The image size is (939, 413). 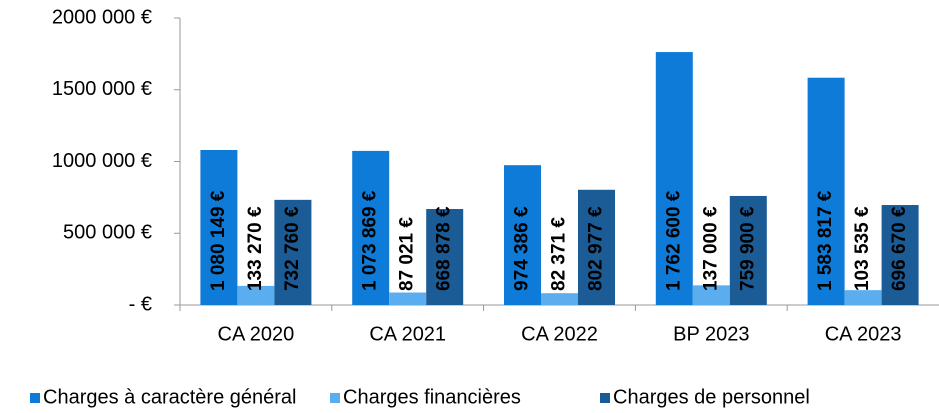 I want to click on legend-label: Charges à caractère général, so click(x=169, y=397).